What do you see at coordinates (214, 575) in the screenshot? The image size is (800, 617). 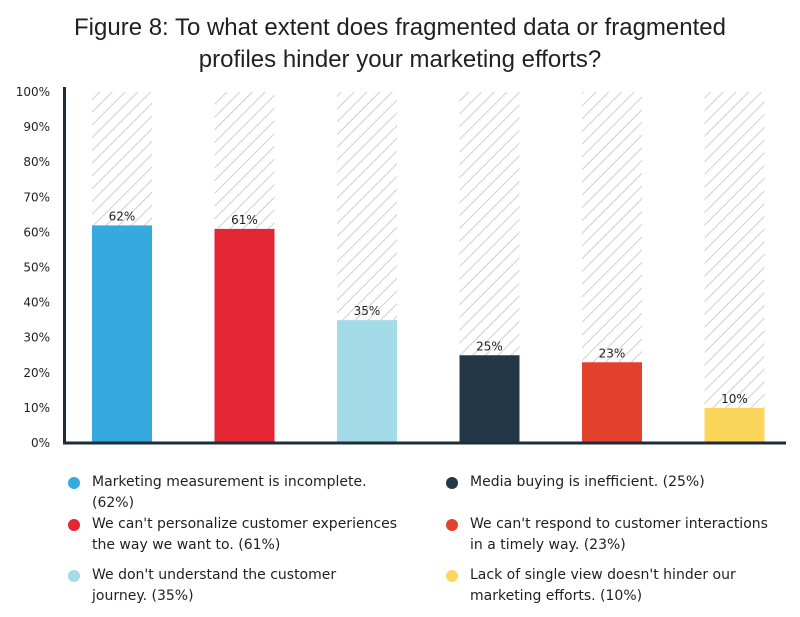 I see `legend-label: We don't understand the customer` at bounding box center [214, 575].